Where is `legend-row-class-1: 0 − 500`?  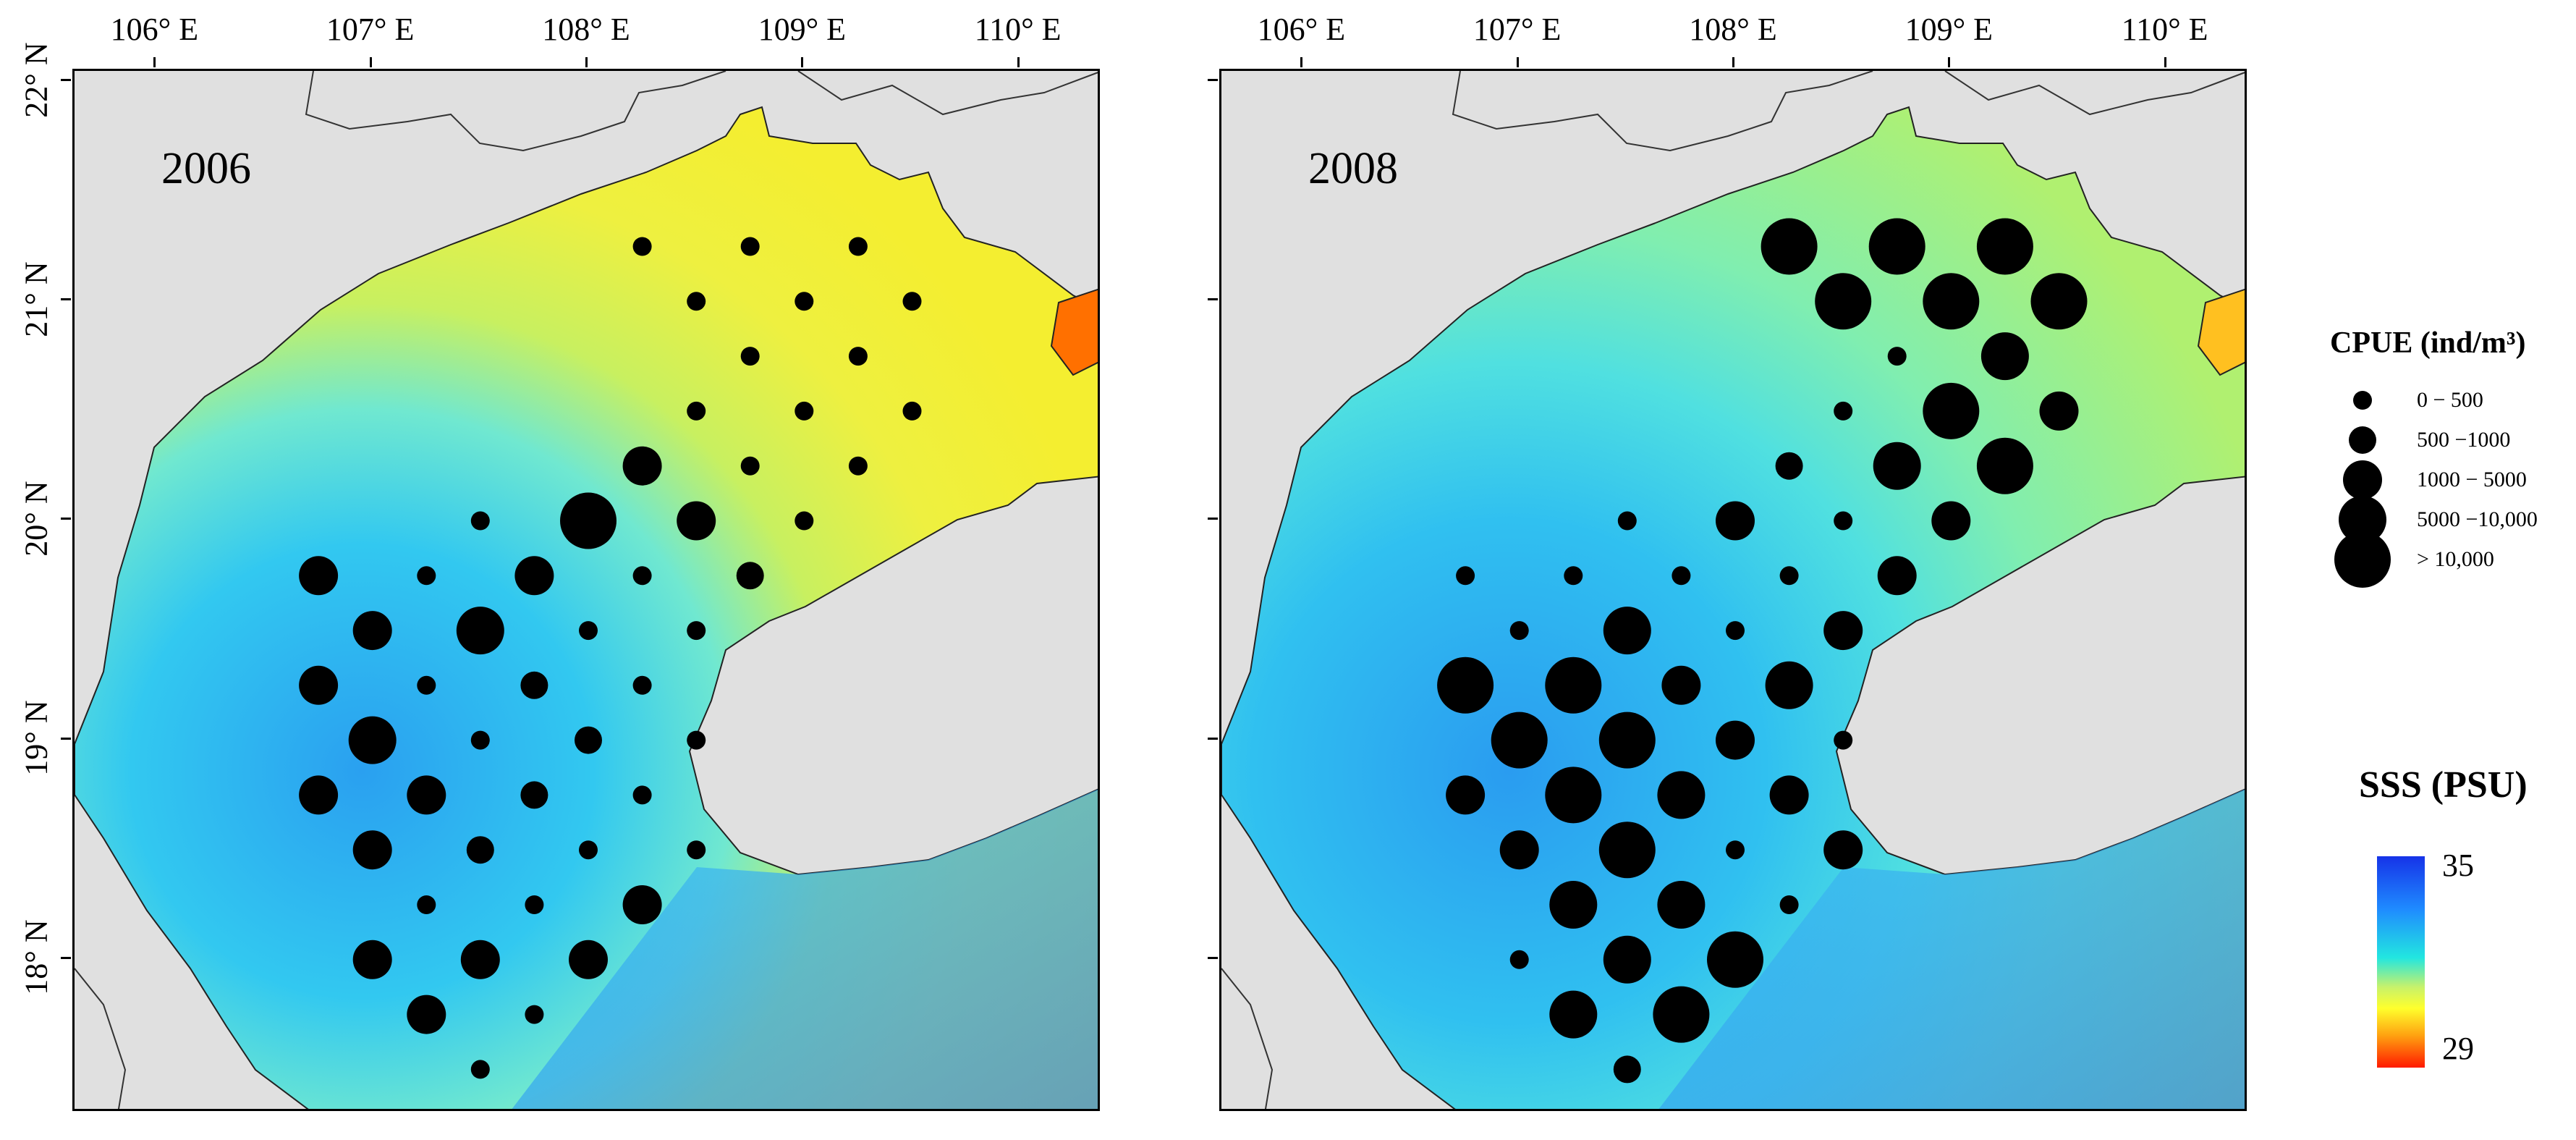 legend-row-class-1: 0 − 500 is located at coordinates (2449, 401).